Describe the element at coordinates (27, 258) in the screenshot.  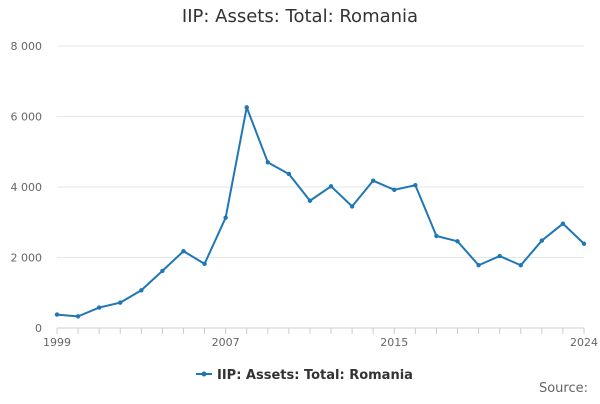
I see `y-tick-label: 2 000` at that location.